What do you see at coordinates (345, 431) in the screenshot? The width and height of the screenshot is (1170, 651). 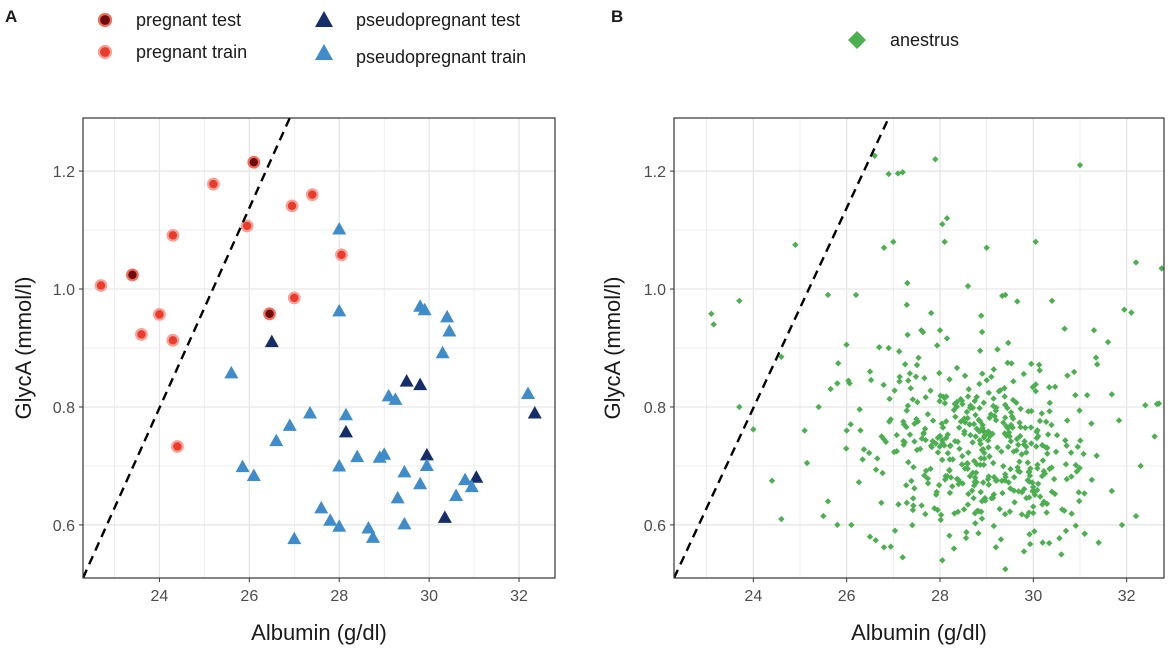 I see `point-pseudopregnant-test` at bounding box center [345, 431].